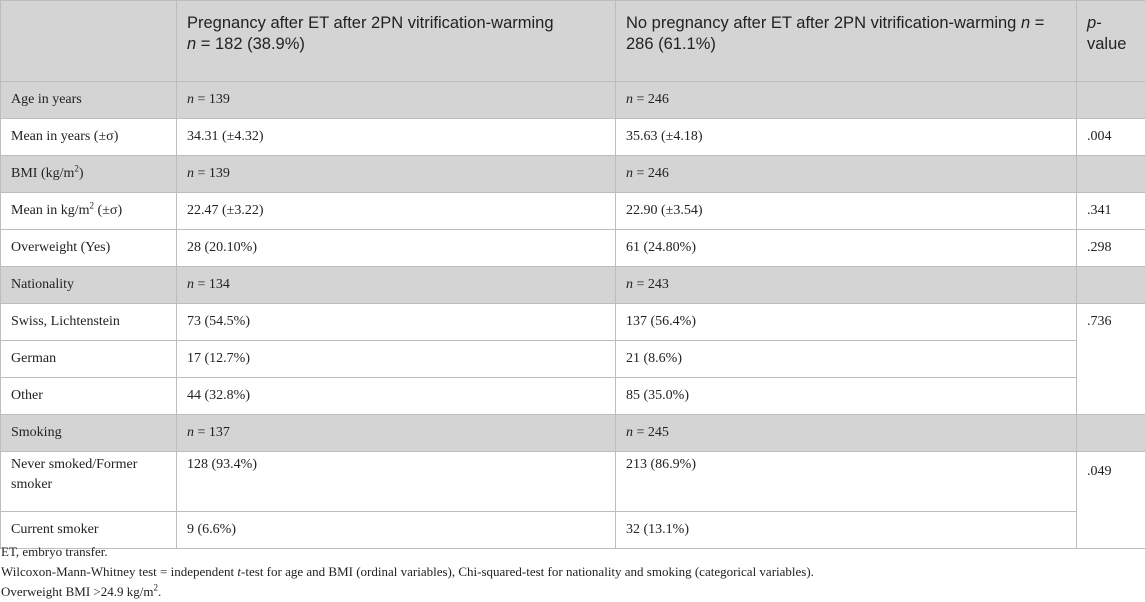 This screenshot has height=602, width=1145. I want to click on n-value: = 134, so click(212, 284).